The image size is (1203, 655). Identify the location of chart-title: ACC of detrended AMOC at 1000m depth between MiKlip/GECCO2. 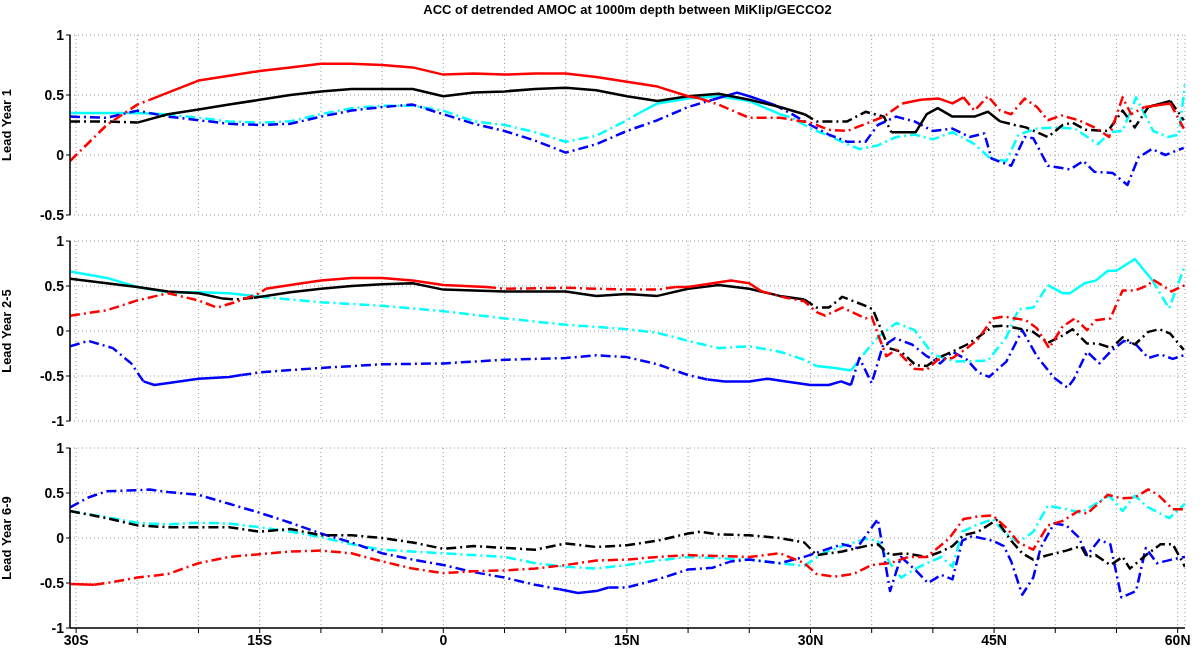
(627, 9).